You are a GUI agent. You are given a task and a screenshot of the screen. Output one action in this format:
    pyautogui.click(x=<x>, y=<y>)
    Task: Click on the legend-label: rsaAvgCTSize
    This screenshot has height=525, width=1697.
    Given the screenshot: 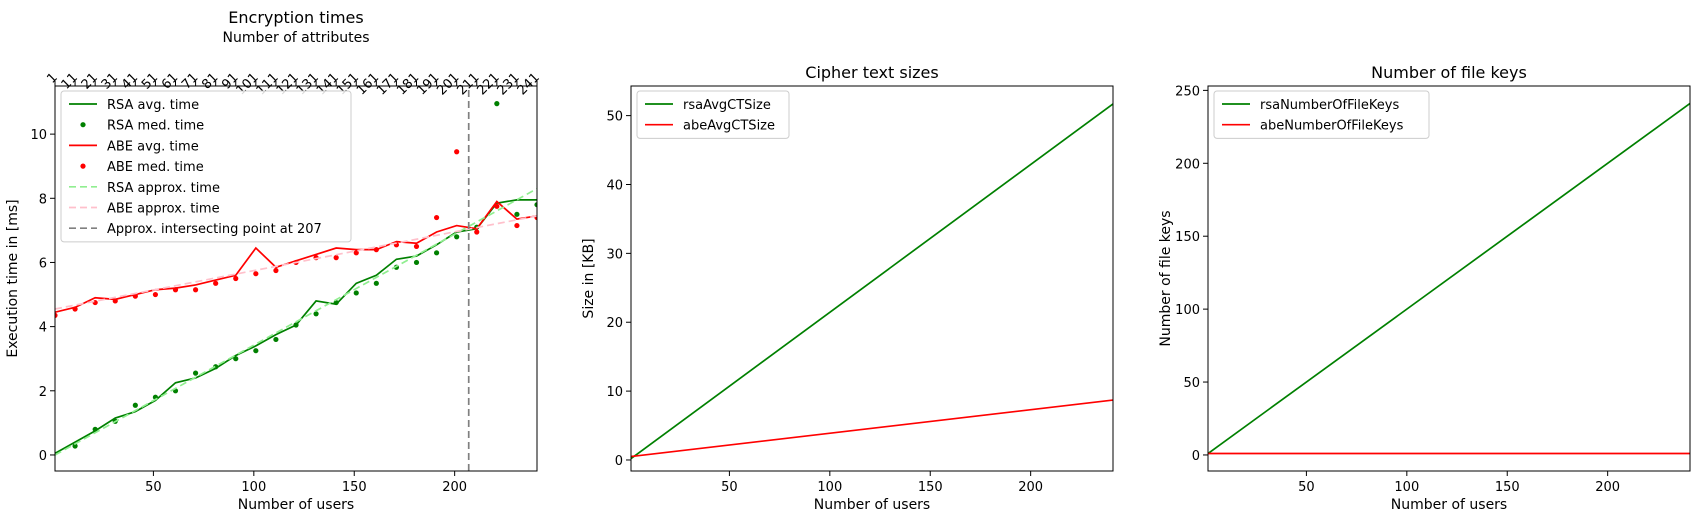 What is the action you would take?
    pyautogui.click(x=727, y=105)
    